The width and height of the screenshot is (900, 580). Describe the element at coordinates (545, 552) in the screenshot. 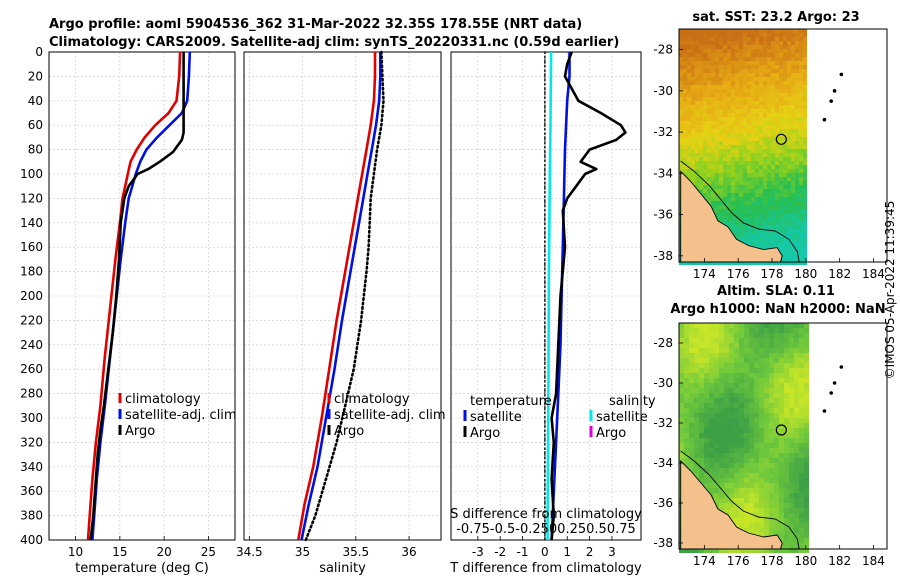

I see `x-tick-label: 0` at that location.